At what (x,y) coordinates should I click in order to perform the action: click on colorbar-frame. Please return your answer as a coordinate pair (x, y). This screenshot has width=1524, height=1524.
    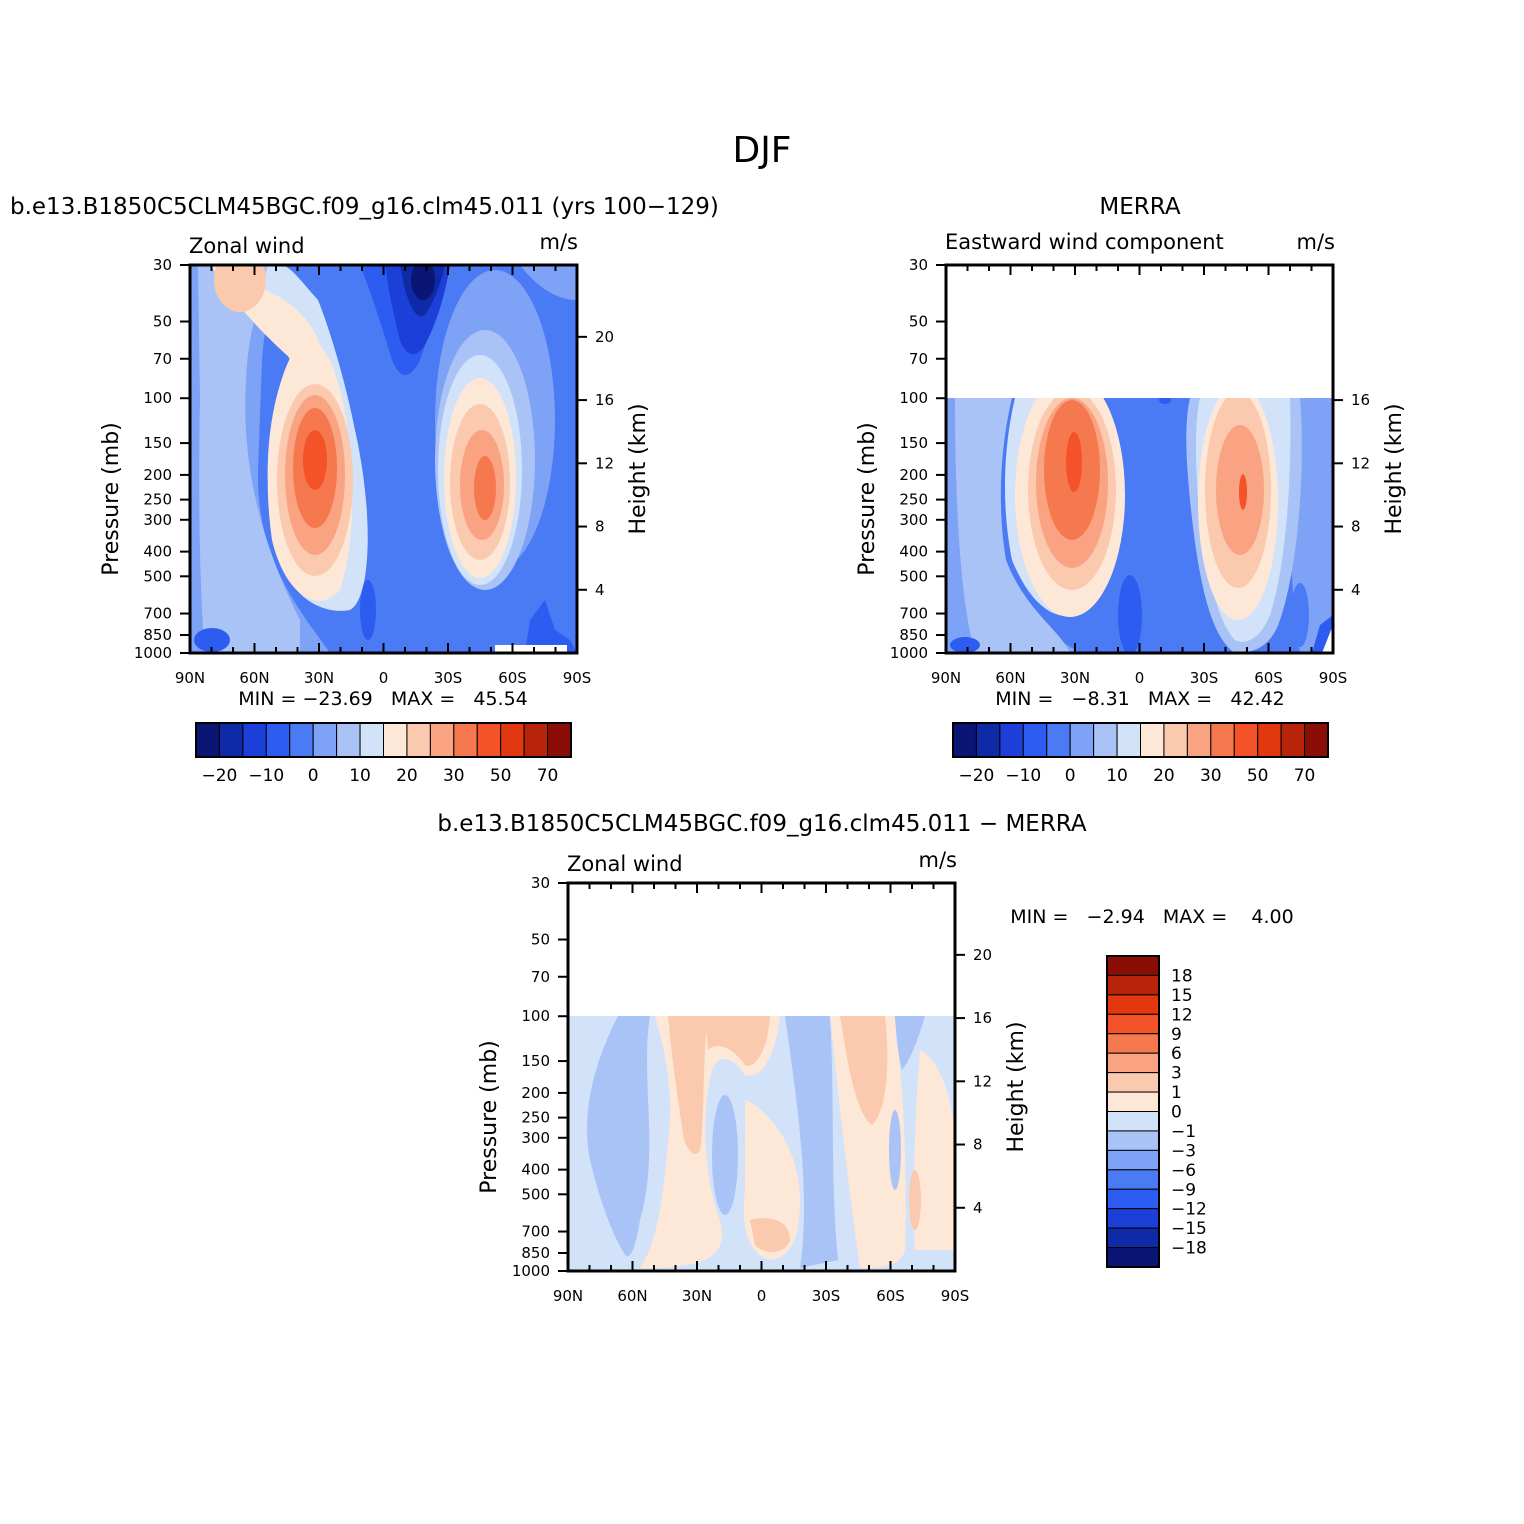
    Looking at the image, I should click on (1133, 1111).